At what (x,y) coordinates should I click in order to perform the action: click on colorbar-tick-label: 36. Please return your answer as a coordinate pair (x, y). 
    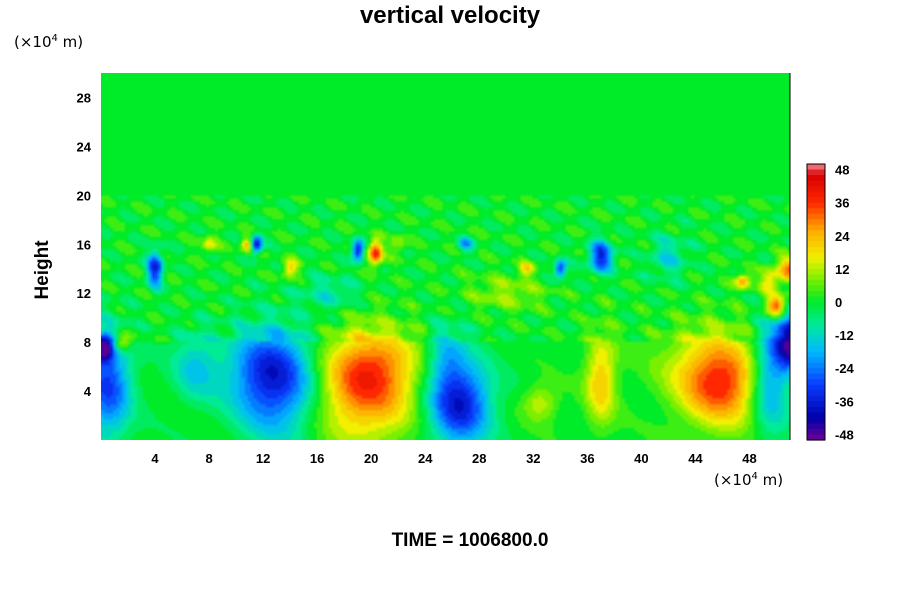
    Looking at the image, I should click on (842, 203).